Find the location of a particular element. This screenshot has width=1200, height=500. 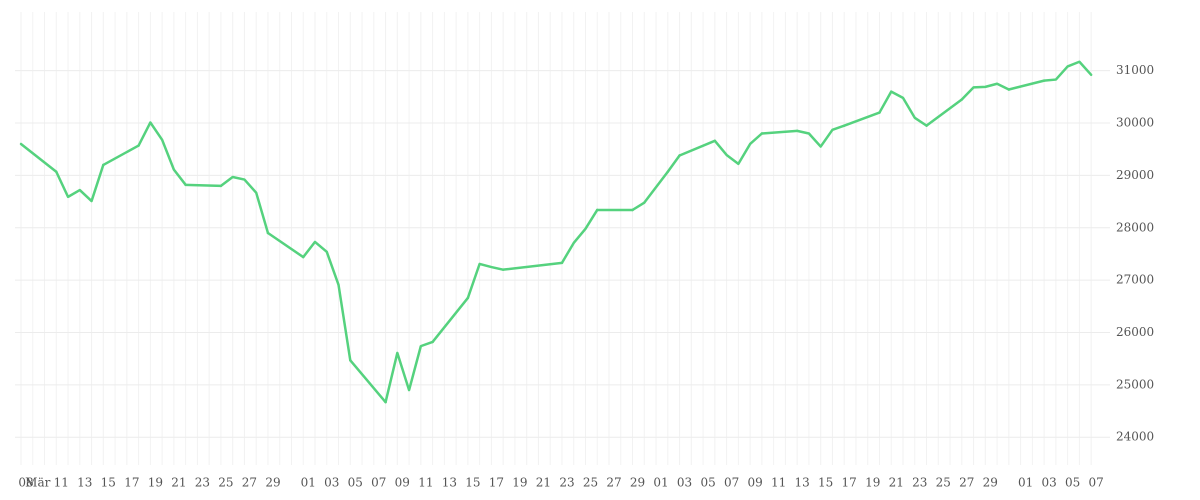

y-tick-label: 30000 is located at coordinates (1135, 123).